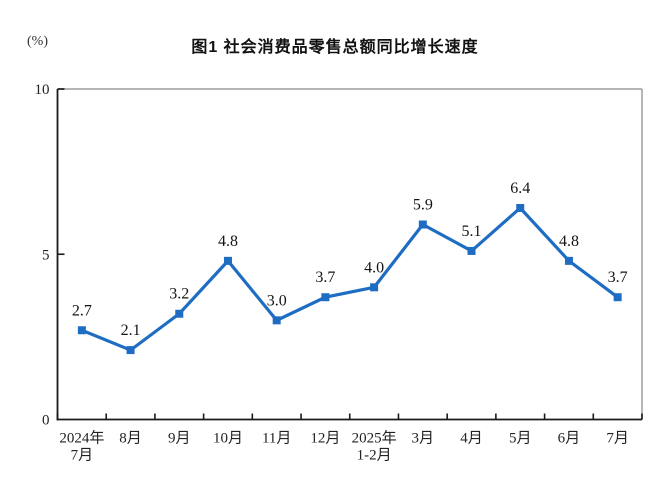 This screenshot has height=500, width=670. Describe the element at coordinates (374, 447) in the screenshot. I see `x-axis-label: 2025年 1-2月` at that location.